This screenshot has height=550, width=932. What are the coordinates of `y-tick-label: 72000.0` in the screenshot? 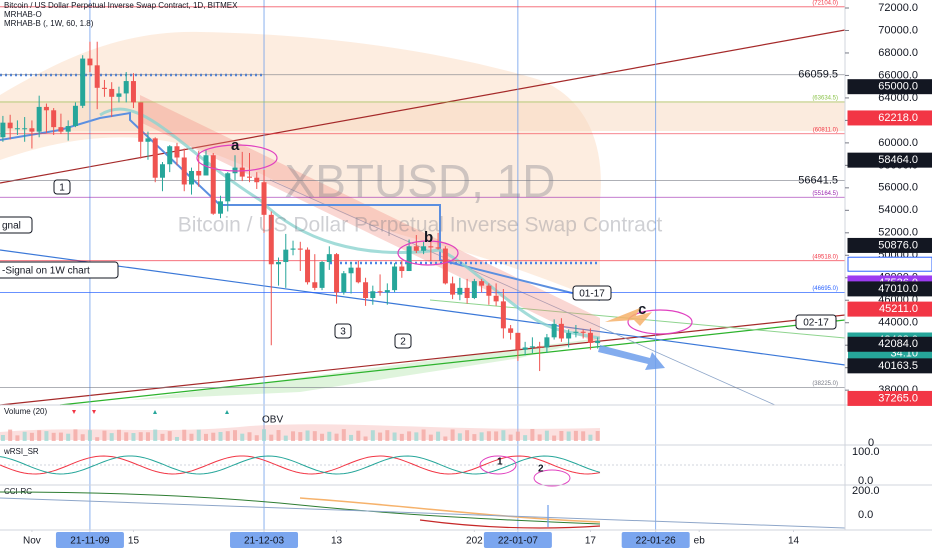 It's located at (898, 8).